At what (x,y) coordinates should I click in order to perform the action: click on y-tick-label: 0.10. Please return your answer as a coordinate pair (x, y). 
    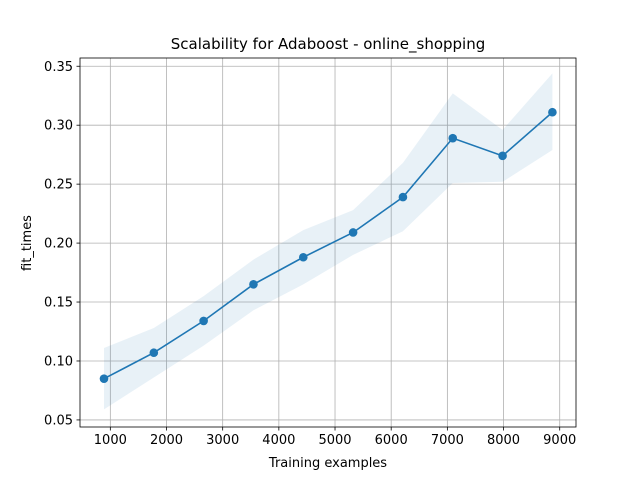
    Looking at the image, I should click on (58, 361).